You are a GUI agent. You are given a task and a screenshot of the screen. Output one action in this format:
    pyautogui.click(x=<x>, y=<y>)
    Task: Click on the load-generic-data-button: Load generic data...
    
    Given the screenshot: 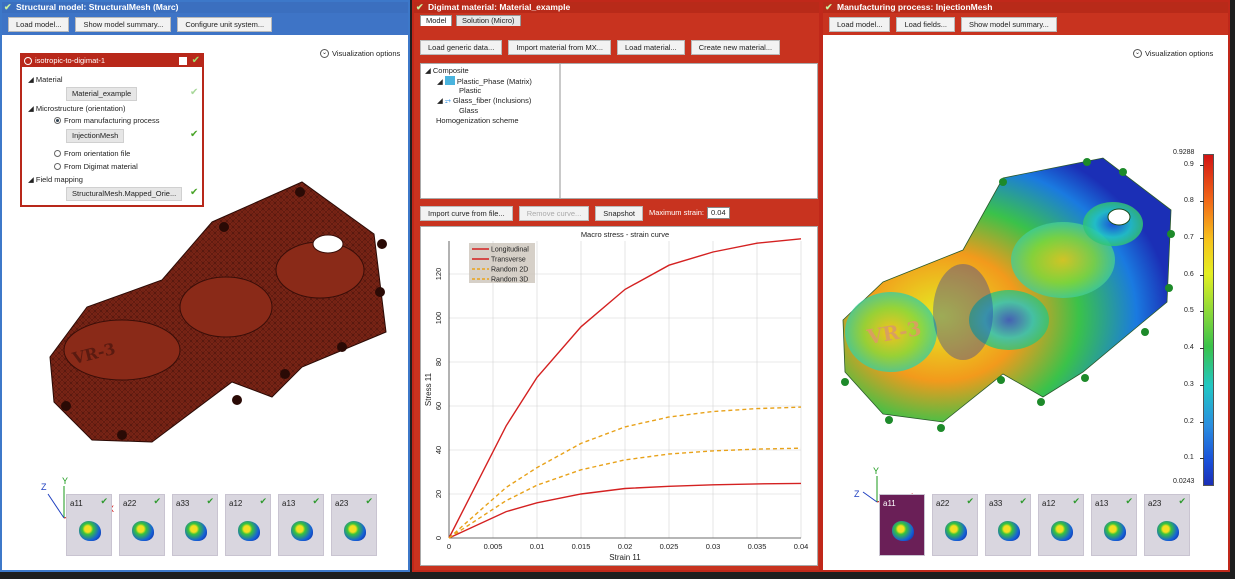 What is the action you would take?
    pyautogui.click(x=461, y=47)
    